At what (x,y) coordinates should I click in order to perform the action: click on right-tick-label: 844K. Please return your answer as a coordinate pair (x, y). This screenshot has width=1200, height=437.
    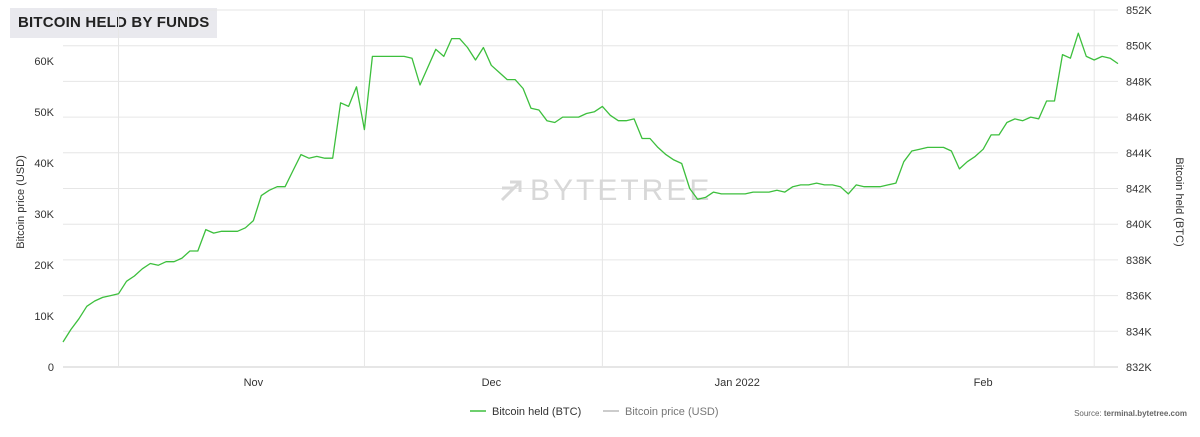
    Looking at the image, I should click on (1139, 154).